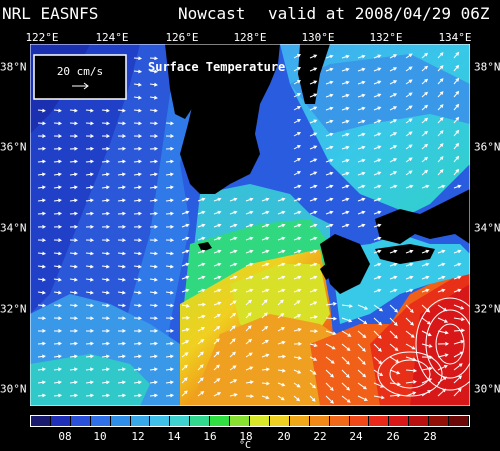 The height and width of the screenshot is (451, 500). I want to click on lon-label-134: 134°E, so click(455, 37).